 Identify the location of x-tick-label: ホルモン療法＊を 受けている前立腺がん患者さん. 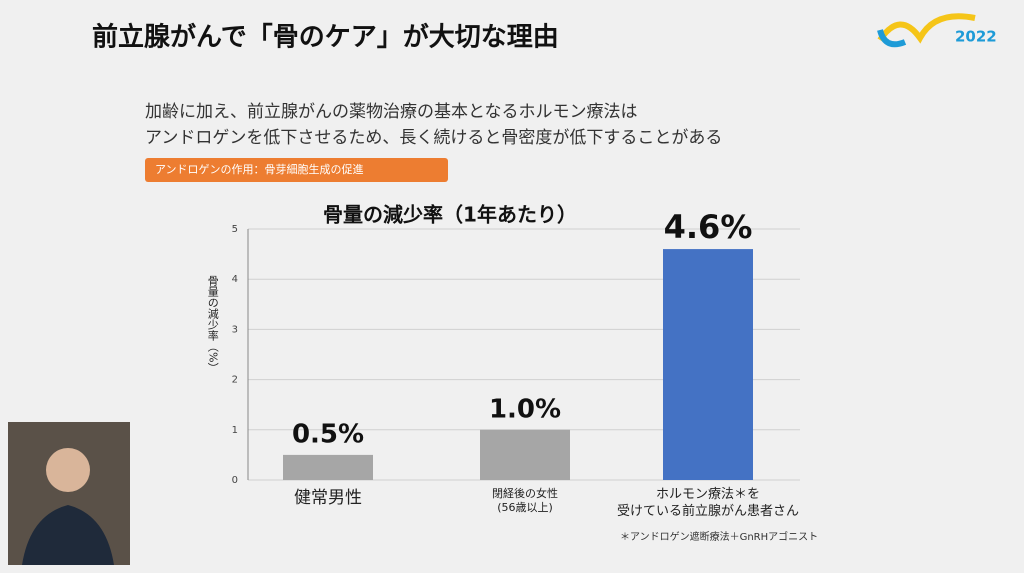
(708, 503).